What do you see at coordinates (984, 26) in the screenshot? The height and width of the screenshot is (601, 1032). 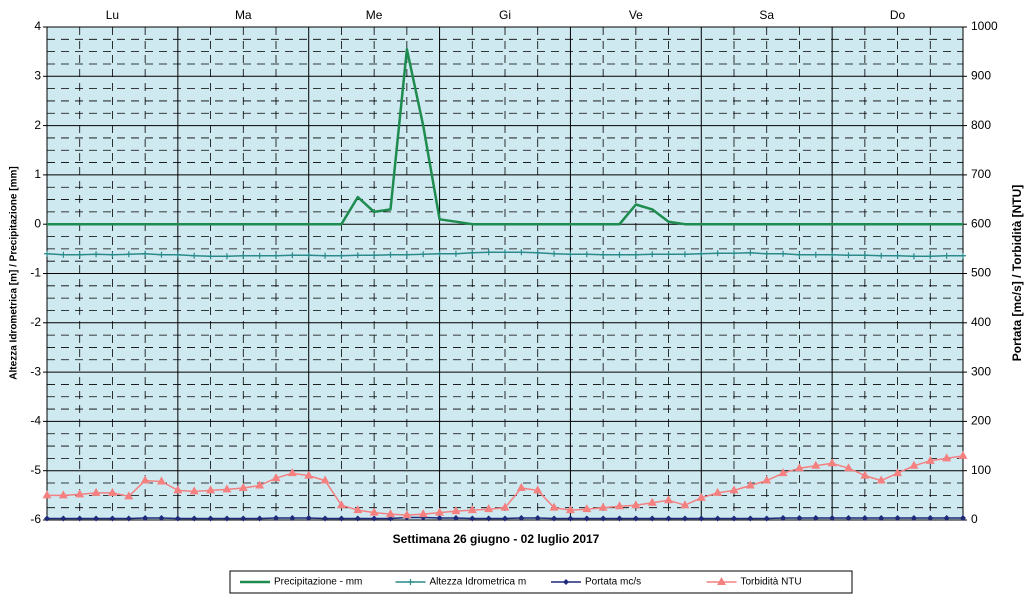 I see `y2-tick-label: 1000` at bounding box center [984, 26].